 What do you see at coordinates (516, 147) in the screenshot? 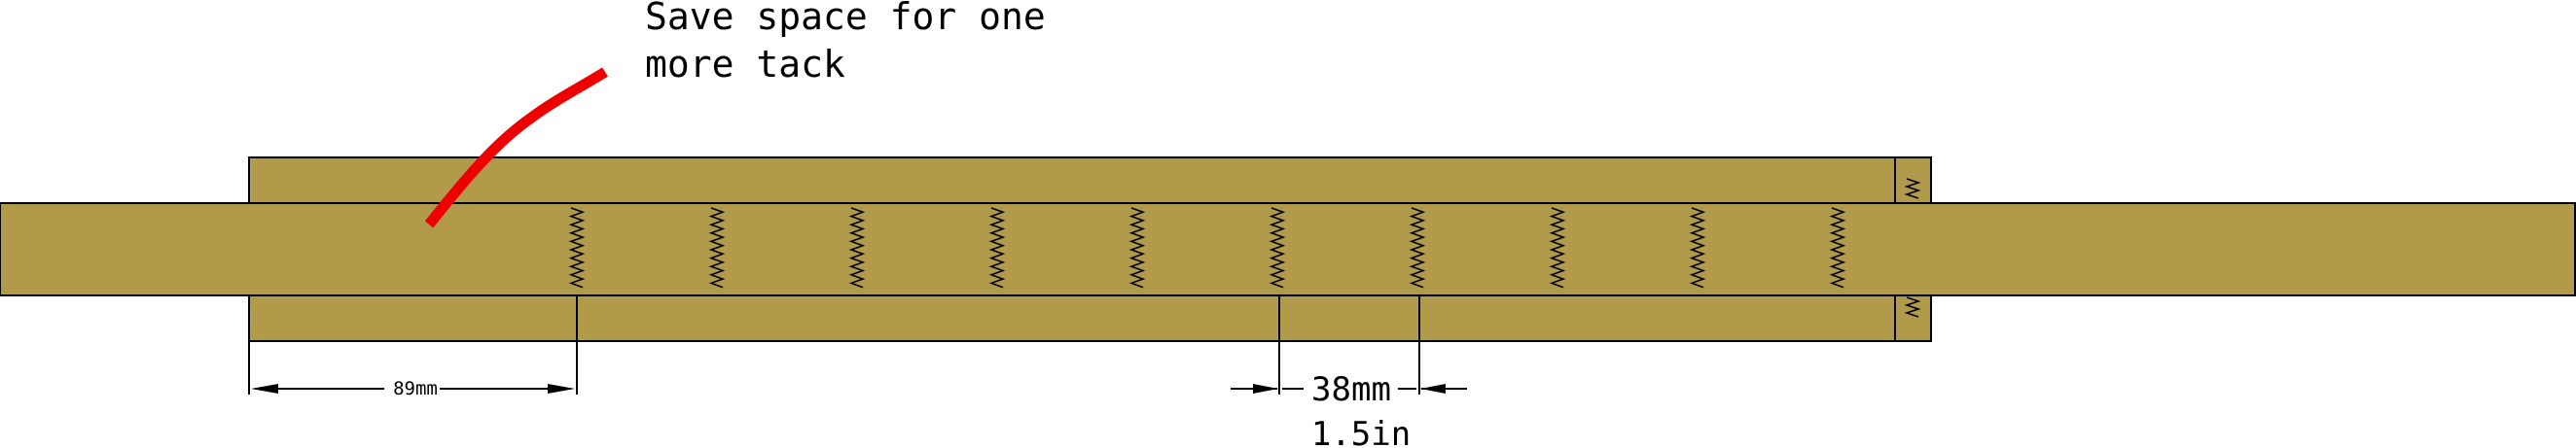
I see `callout-pointer` at bounding box center [516, 147].